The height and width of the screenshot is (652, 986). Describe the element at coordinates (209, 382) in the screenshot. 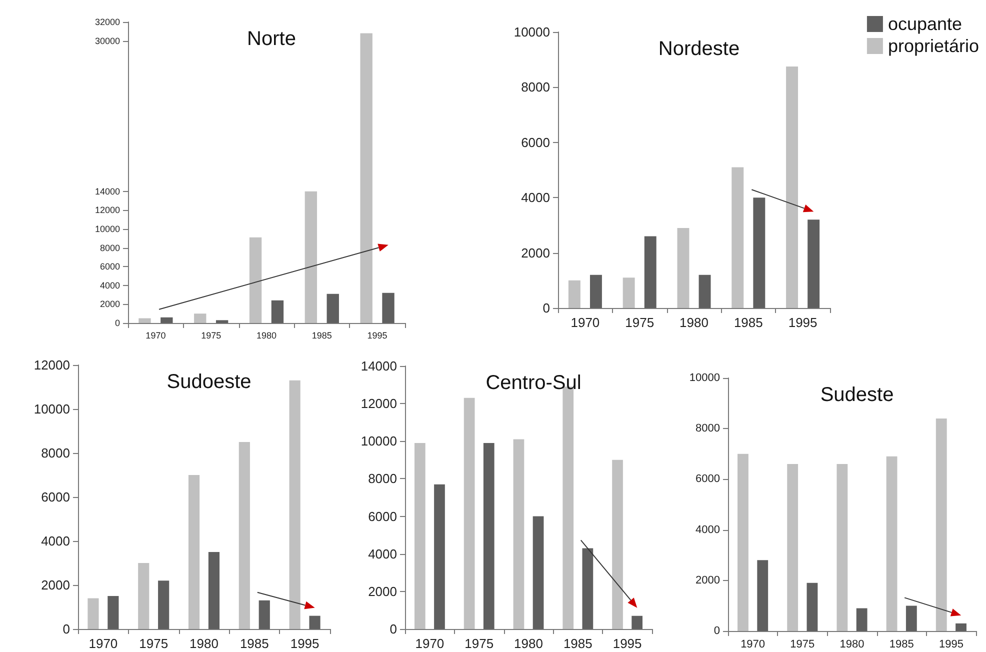

I see `chart-title: Sudoeste` at that location.